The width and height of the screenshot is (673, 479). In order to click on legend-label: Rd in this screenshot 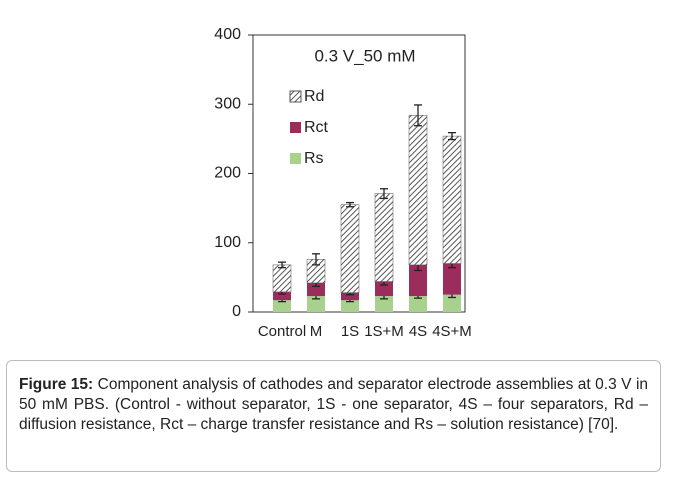, I will do `click(314, 96)`.